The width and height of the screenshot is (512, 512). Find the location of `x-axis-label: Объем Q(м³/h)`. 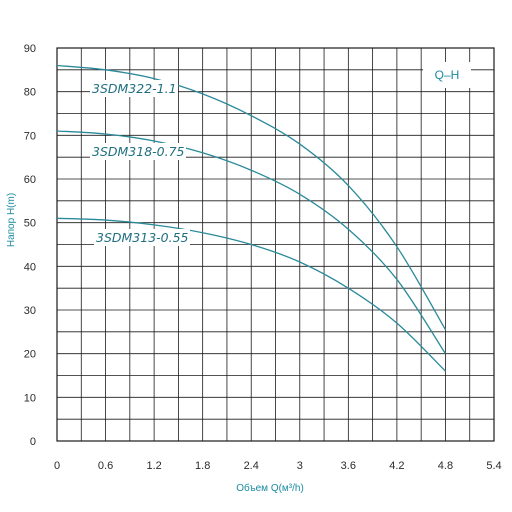

x-axis-label: Объем Q(м³/h) is located at coordinates (270, 488).